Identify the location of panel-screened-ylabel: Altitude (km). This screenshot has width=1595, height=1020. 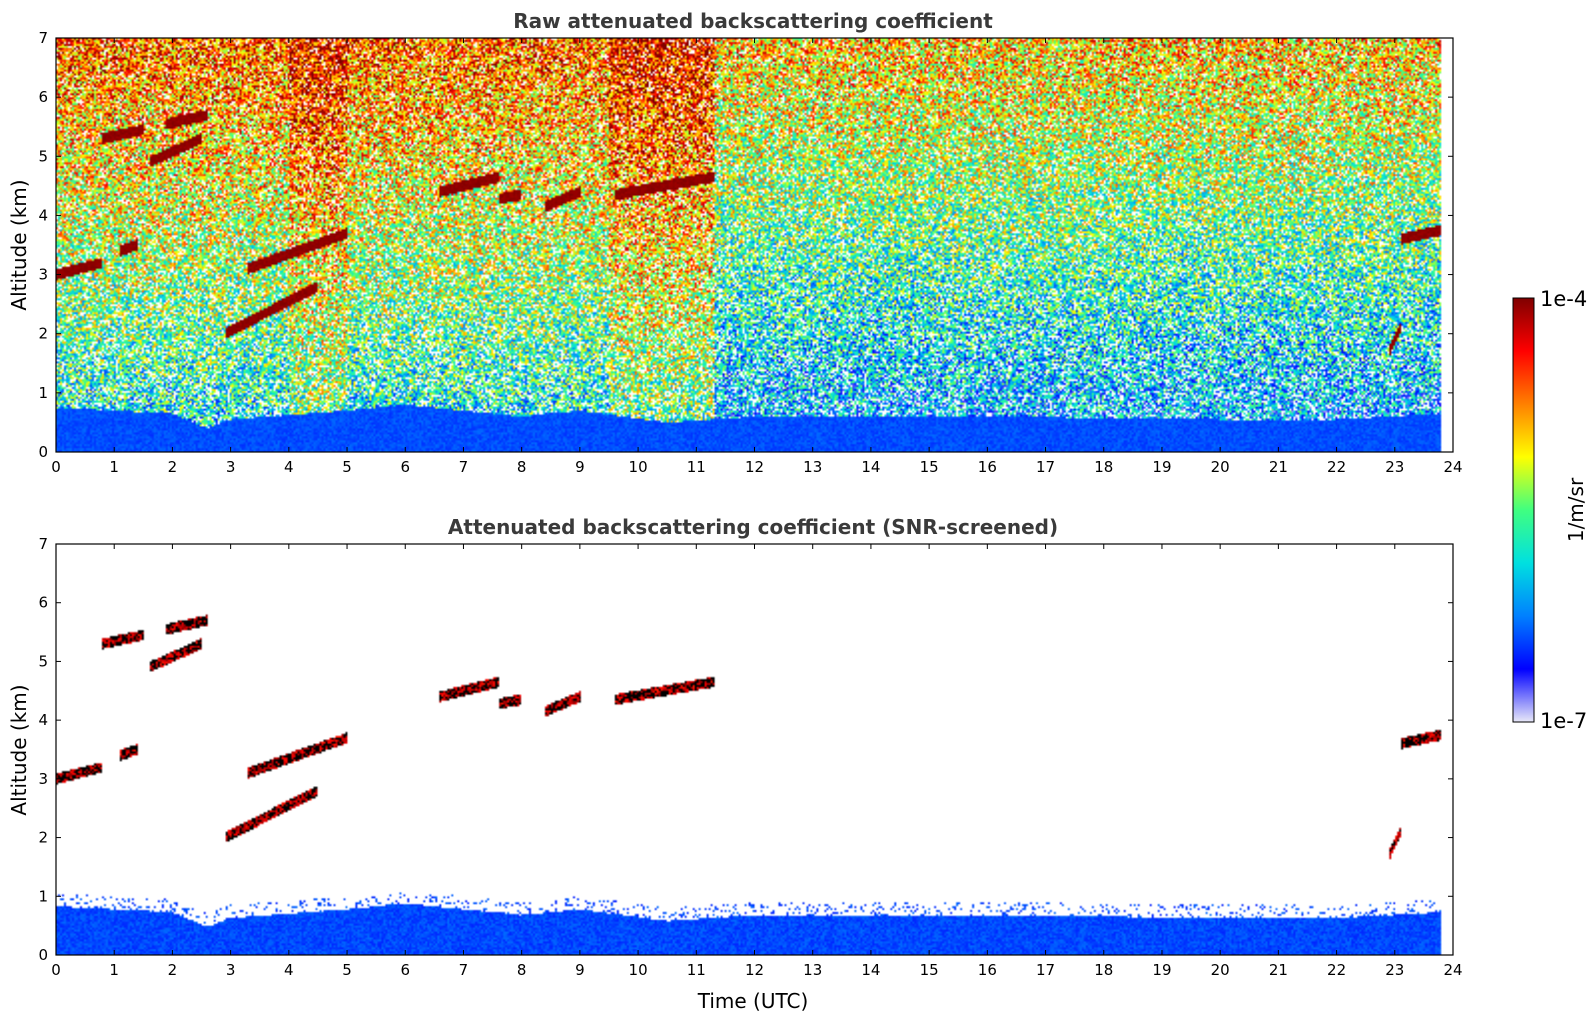
(19, 749).